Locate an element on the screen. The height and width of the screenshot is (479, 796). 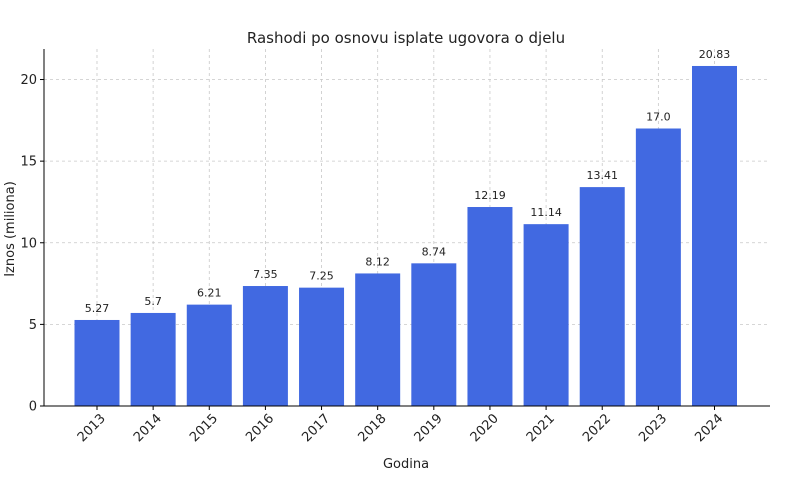
x-tick-label-2023: 2023 is located at coordinates (653, 428).